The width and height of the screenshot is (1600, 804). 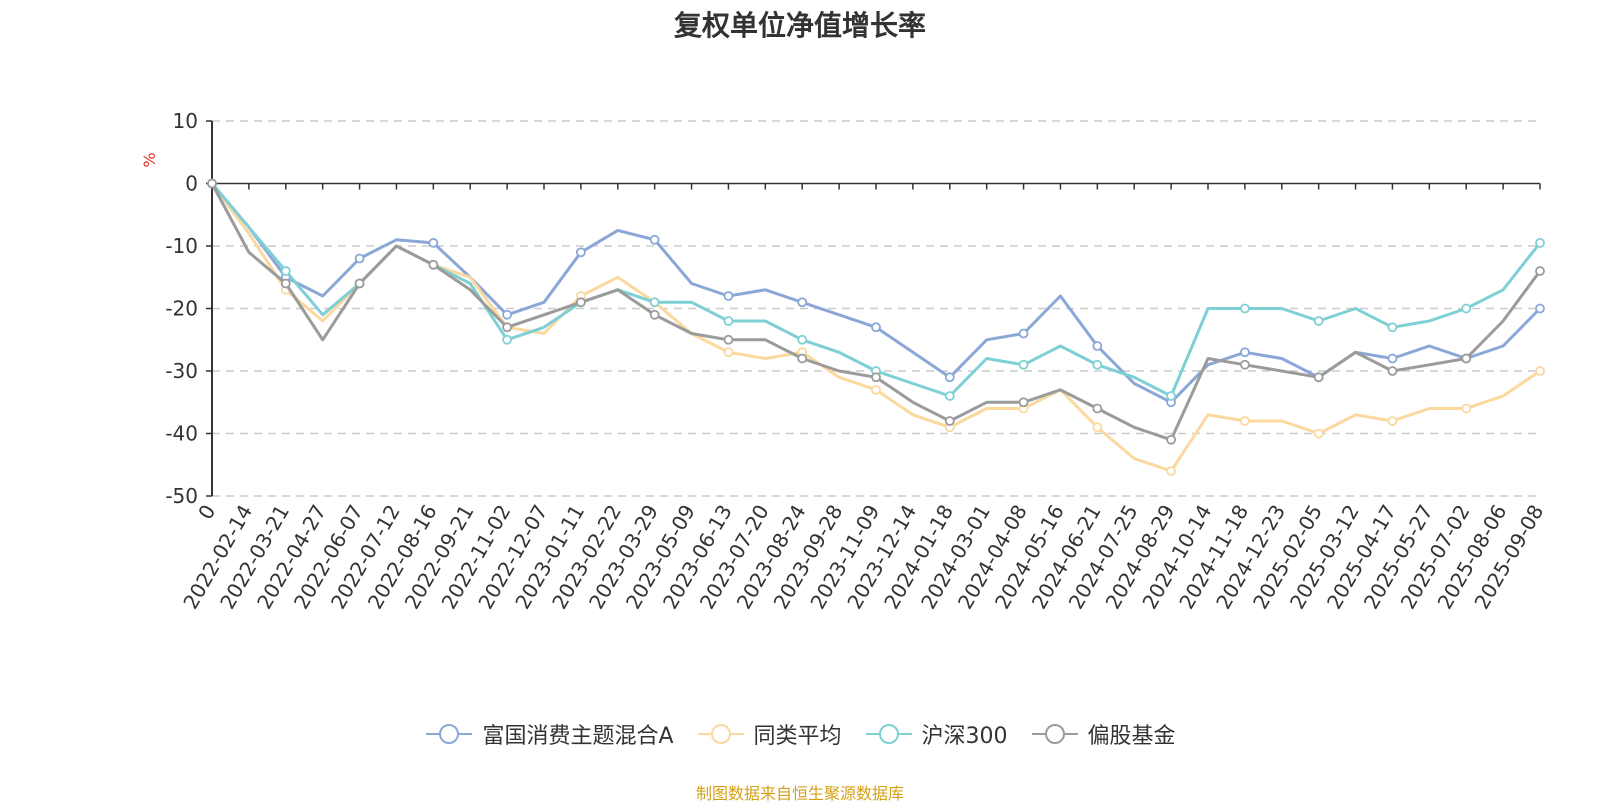 I want to click on legend-item: 偏股基金, so click(x=1103, y=734).